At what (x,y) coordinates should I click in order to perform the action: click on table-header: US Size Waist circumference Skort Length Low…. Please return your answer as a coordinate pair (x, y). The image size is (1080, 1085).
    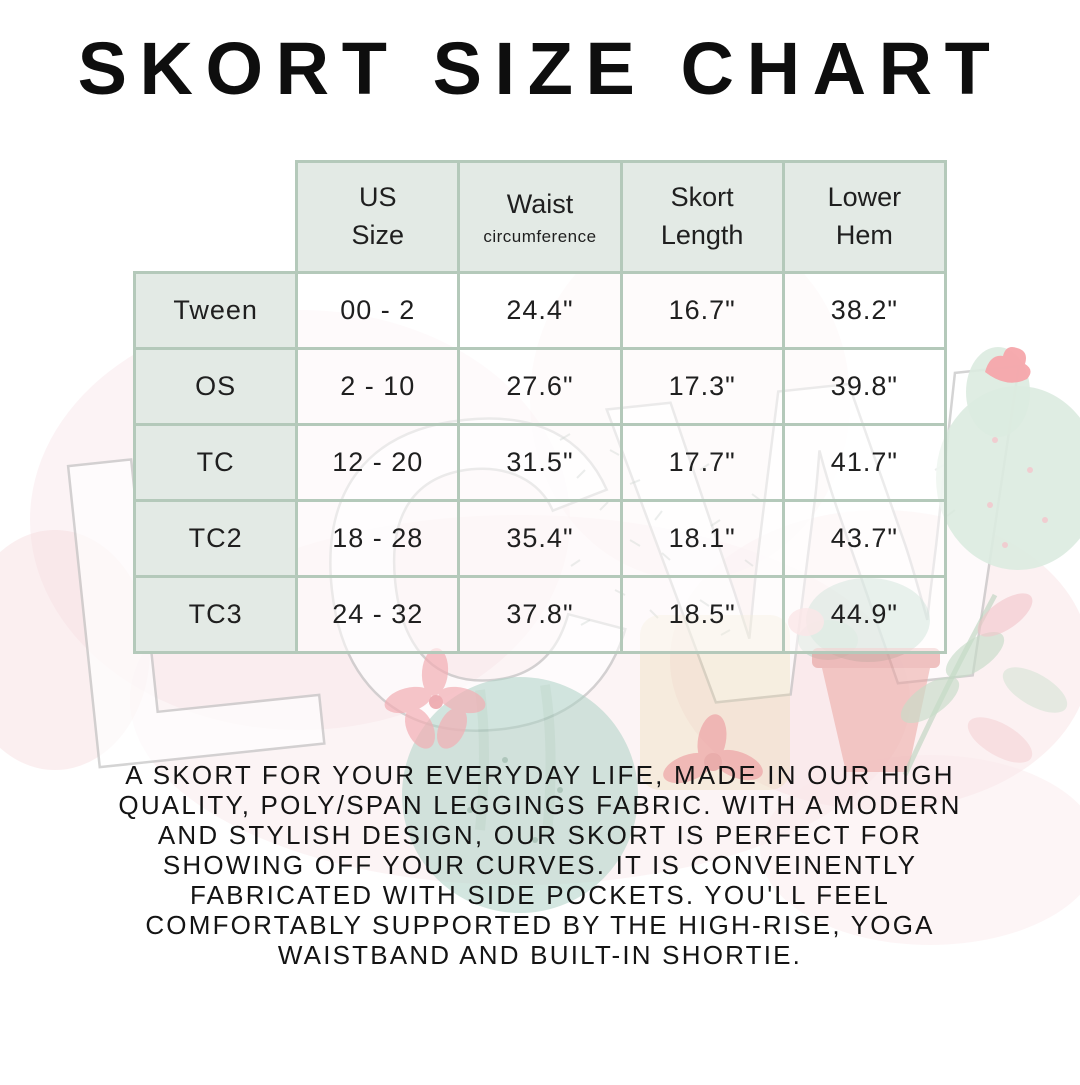
    Looking at the image, I should click on (541, 217).